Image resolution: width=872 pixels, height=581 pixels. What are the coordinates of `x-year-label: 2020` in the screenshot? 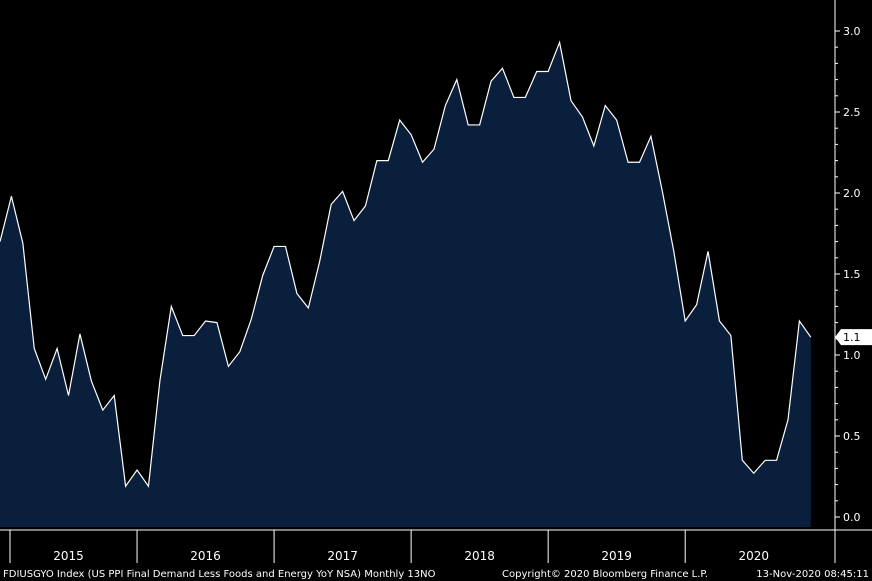 It's located at (753, 556).